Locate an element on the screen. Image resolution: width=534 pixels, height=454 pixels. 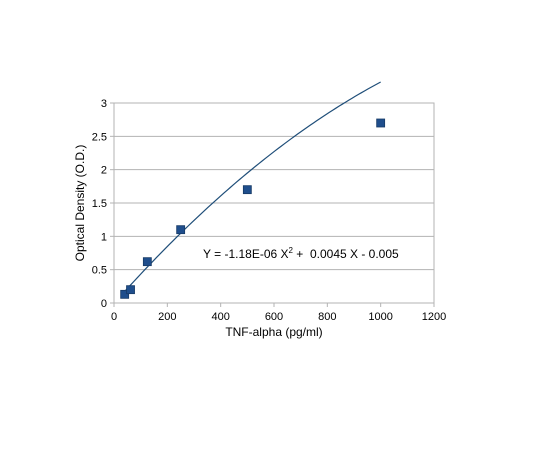
x-tick-label: 1200 is located at coordinates (434, 317).